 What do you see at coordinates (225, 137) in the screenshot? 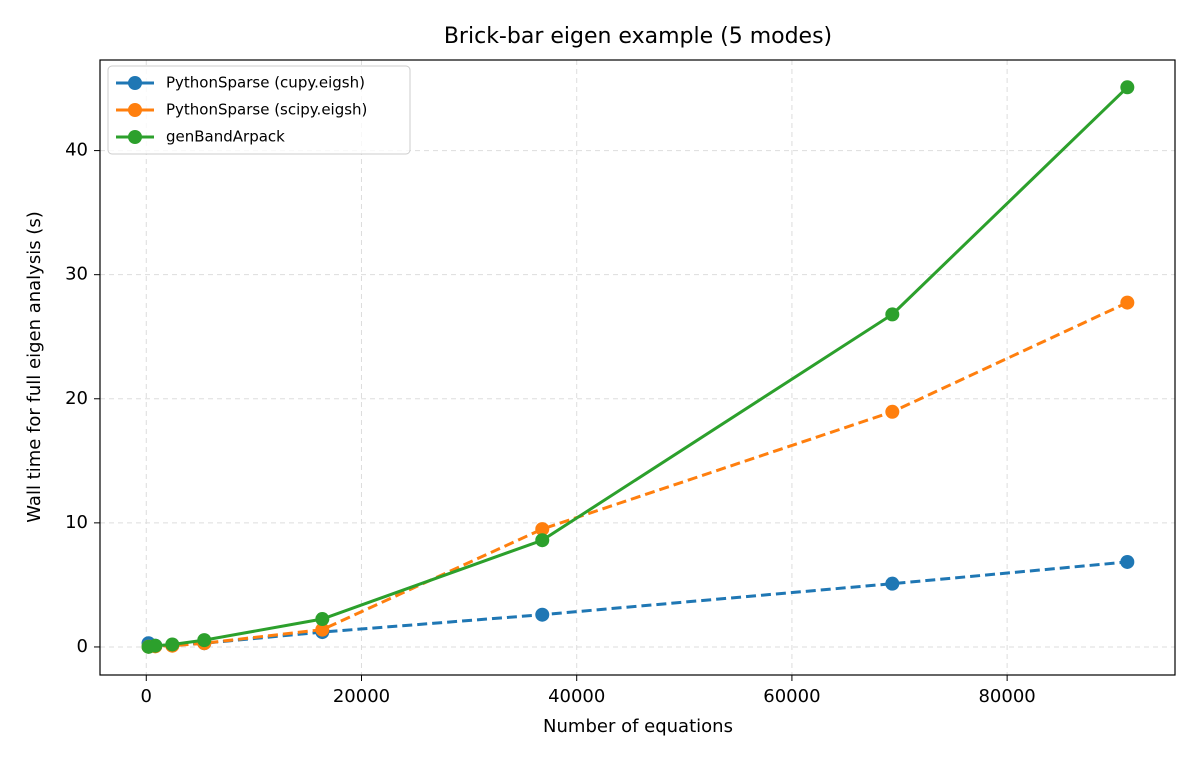
I see `legend-label: genBandArpack` at bounding box center [225, 137].